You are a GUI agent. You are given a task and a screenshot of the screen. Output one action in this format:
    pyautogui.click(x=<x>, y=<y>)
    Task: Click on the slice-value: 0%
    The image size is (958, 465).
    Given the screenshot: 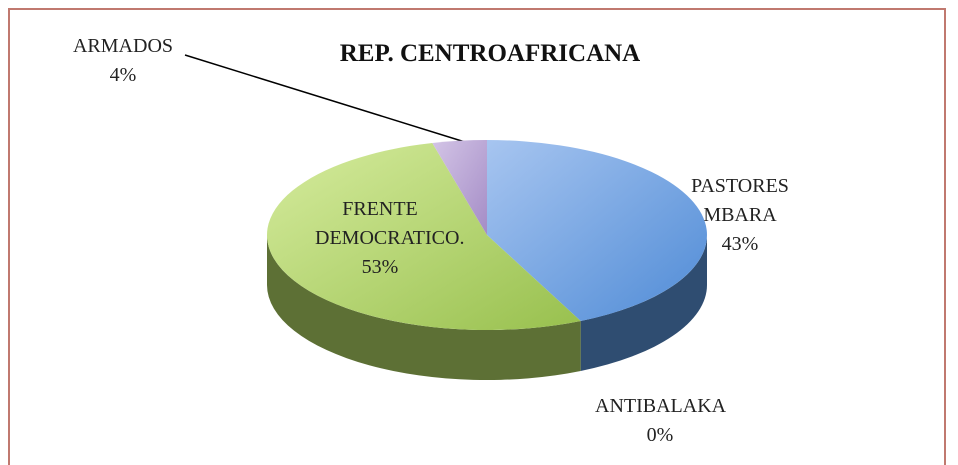 What is the action you would take?
    pyautogui.click(x=660, y=435)
    